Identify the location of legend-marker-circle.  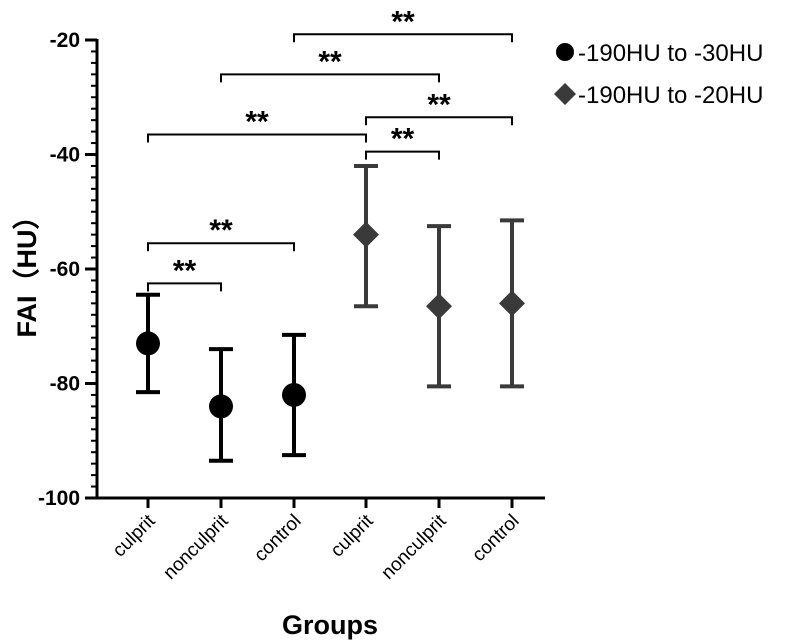
(565, 52).